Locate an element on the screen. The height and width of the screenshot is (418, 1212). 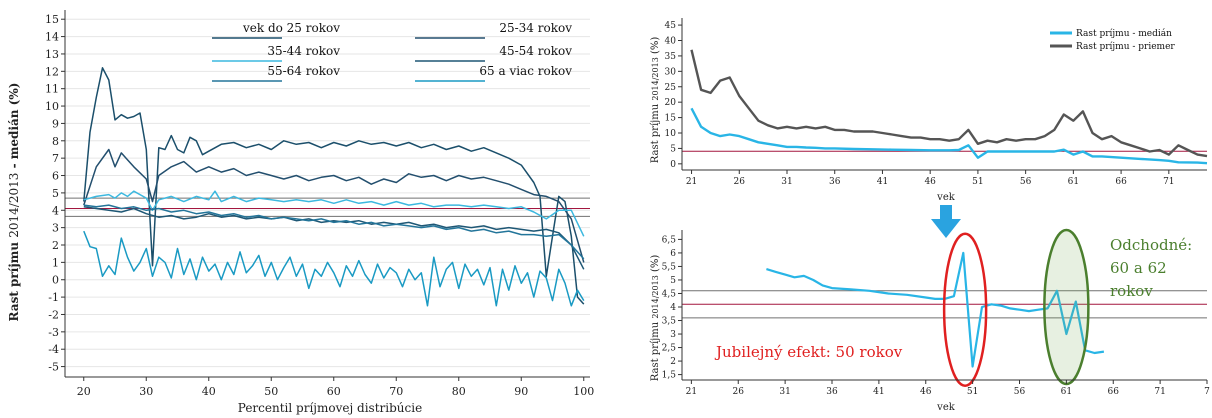
y-tick-label: 9 is located at coordinates (55, 123).